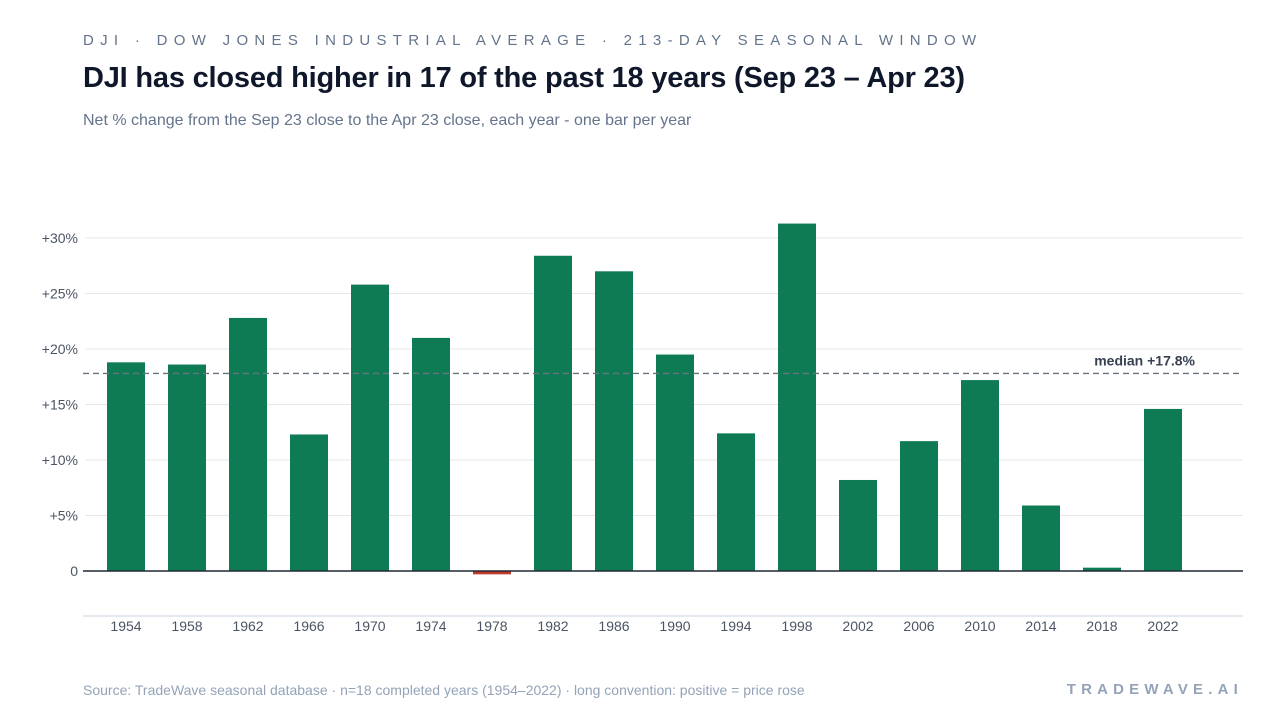 This screenshot has height=720, width=1280. What do you see at coordinates (369, 626) in the screenshot?
I see `x-tick-label: 1970` at bounding box center [369, 626].